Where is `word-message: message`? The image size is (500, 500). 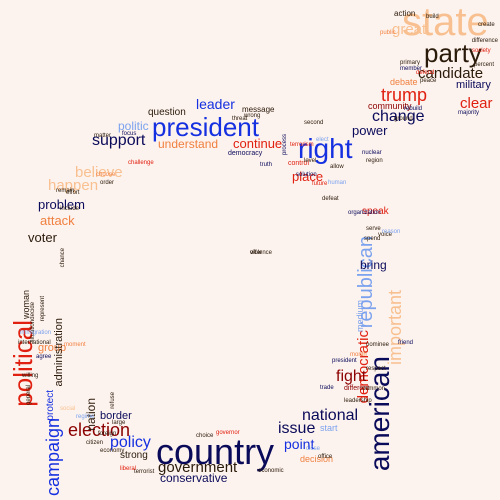
word-message: message is located at coordinates (258, 109).